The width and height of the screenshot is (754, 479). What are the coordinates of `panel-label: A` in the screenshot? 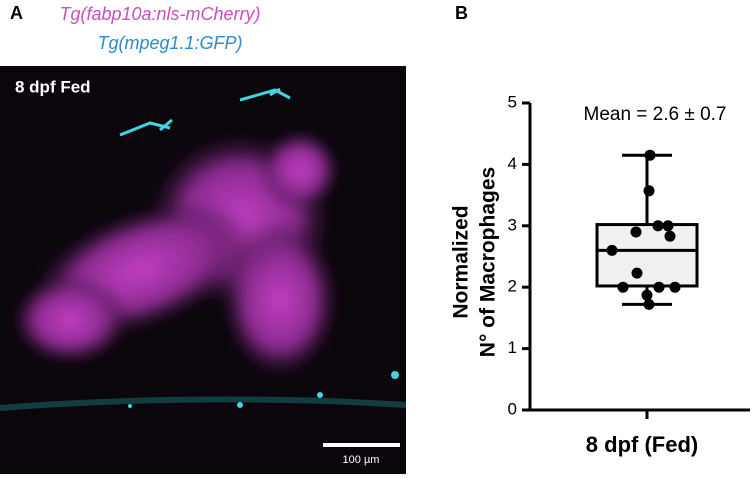 It's located at (16, 13).